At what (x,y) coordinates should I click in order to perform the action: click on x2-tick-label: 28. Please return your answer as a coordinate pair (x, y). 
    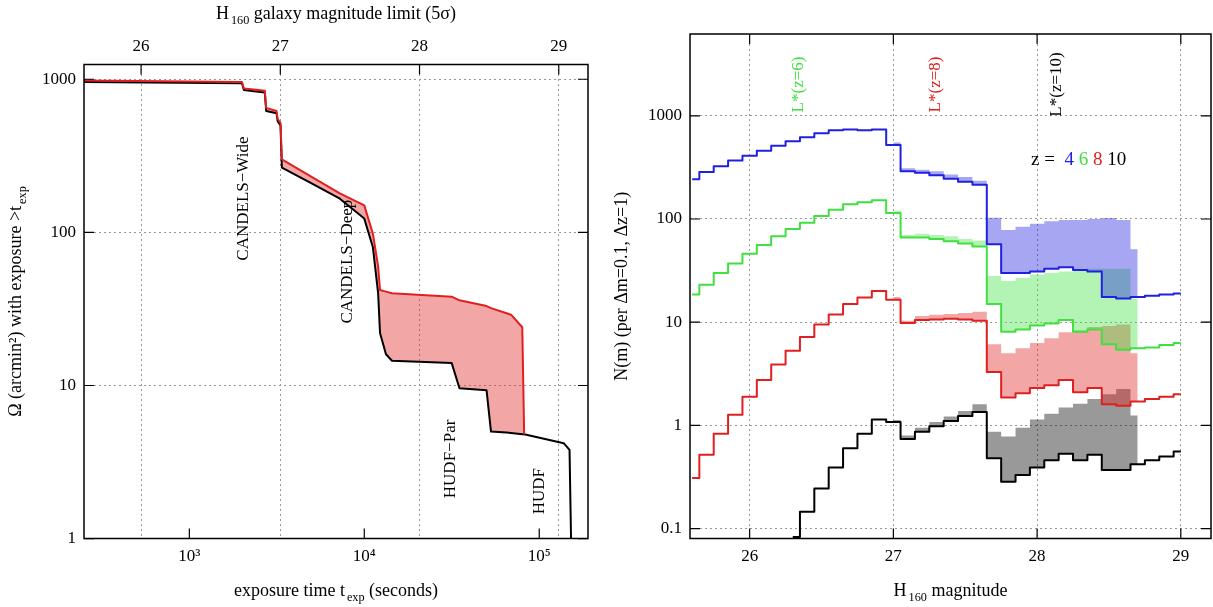
    Looking at the image, I should click on (420, 45).